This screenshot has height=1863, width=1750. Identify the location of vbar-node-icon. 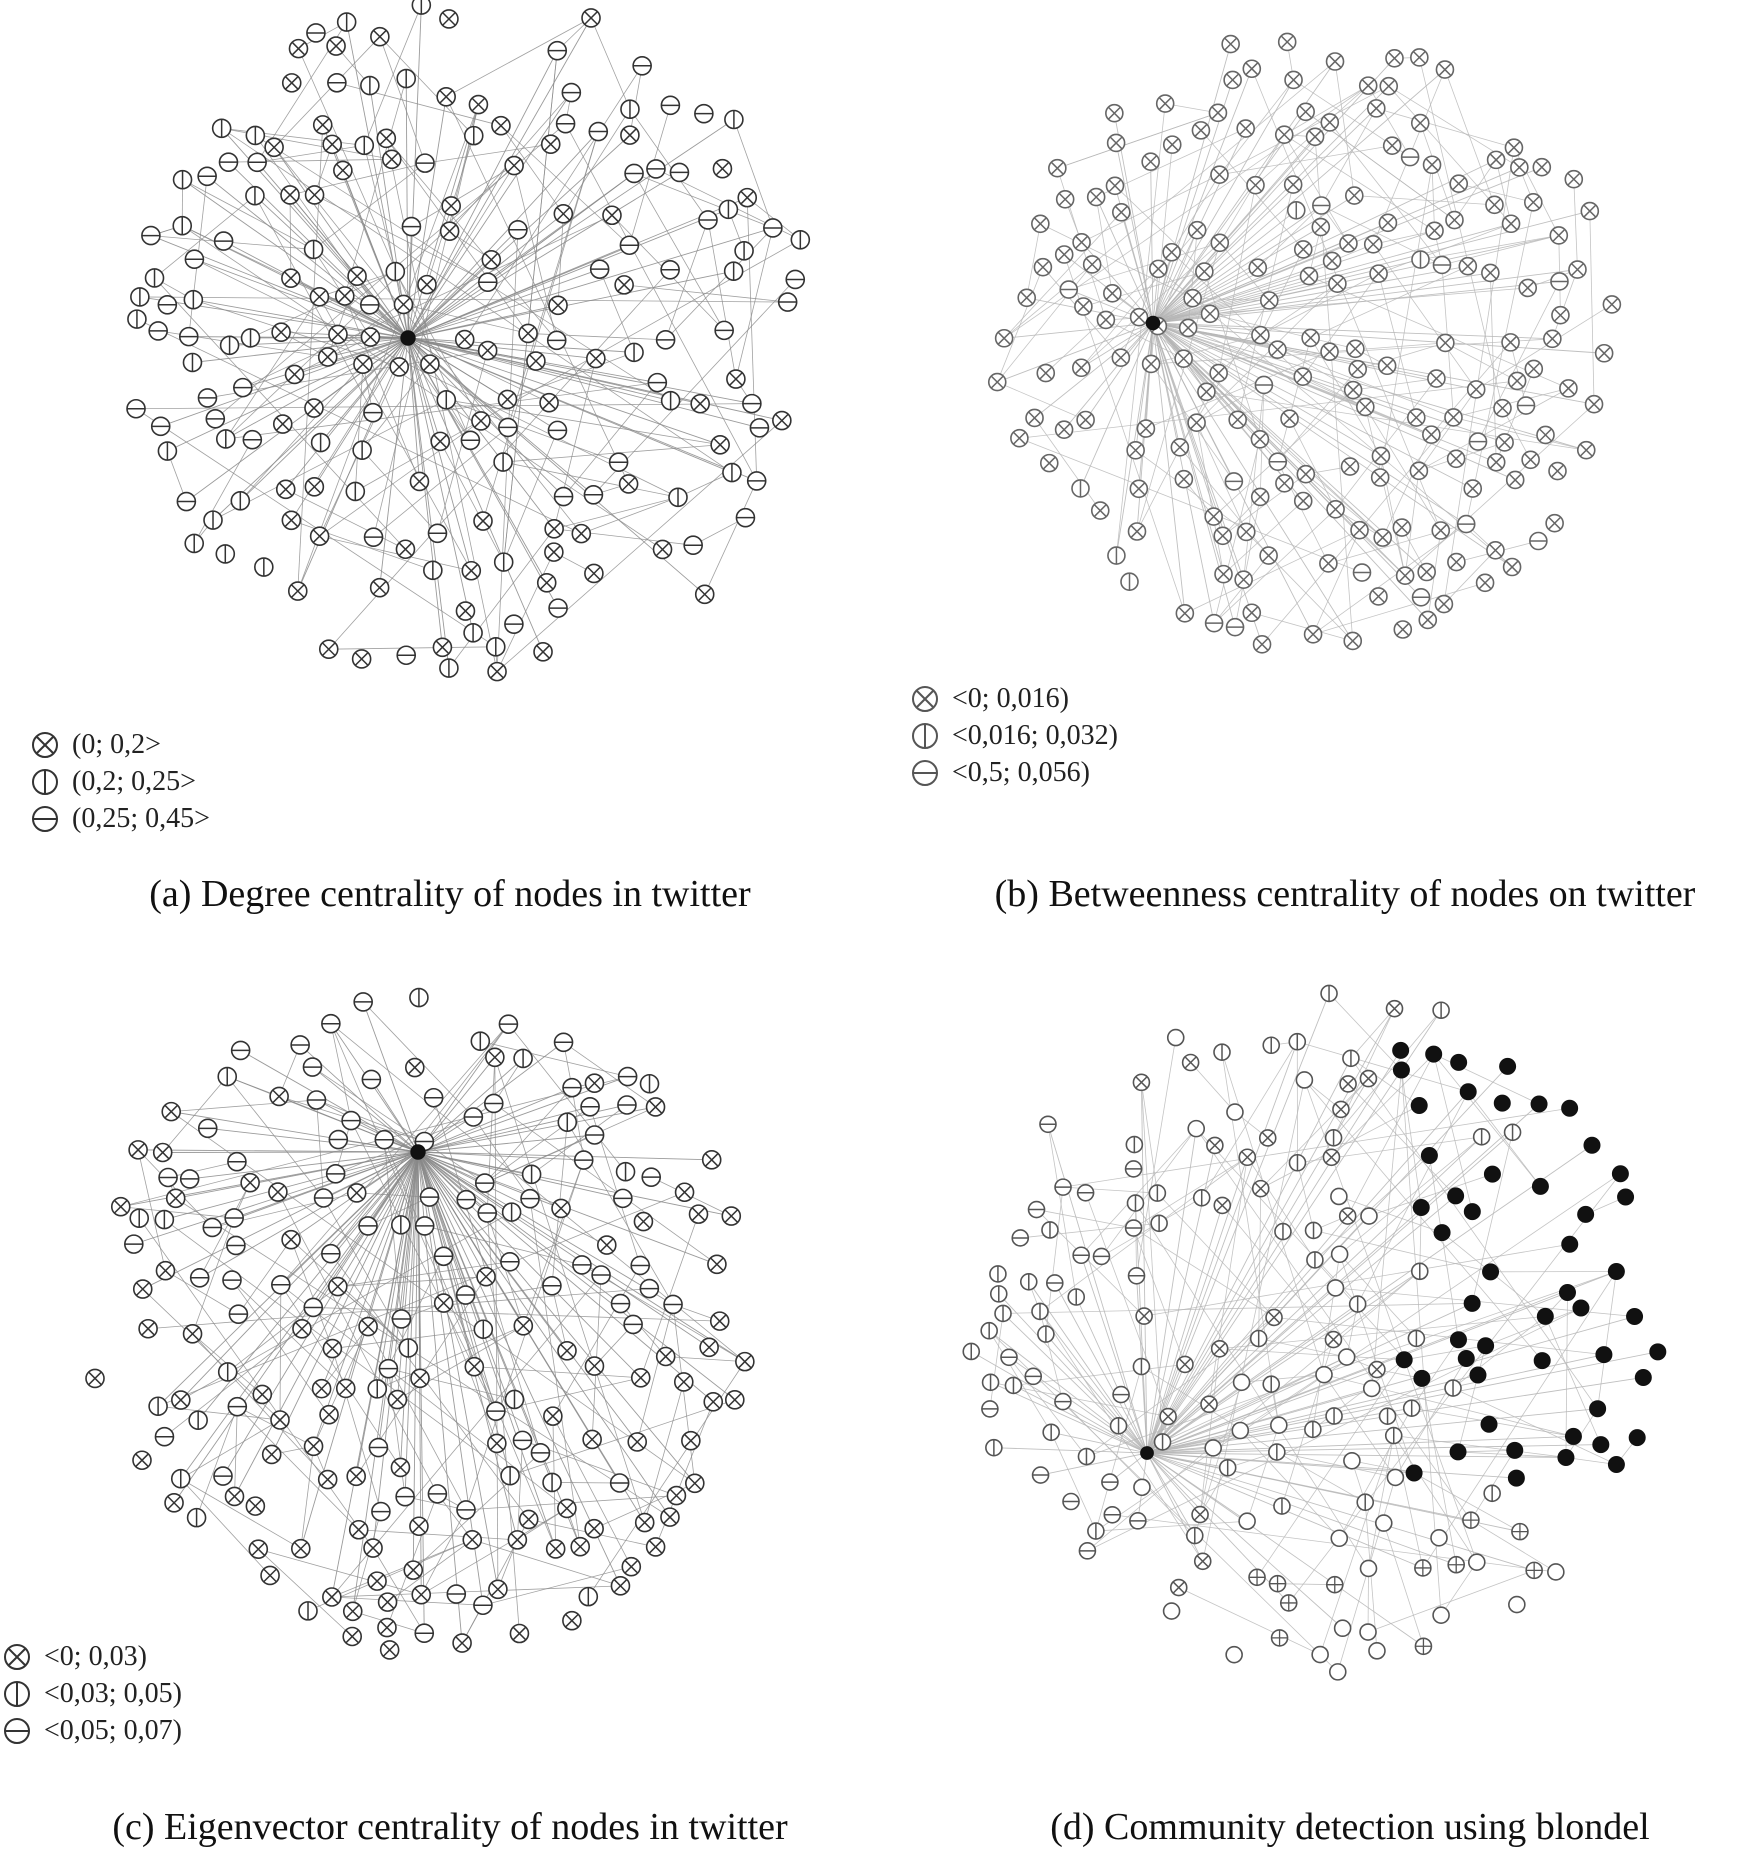
(925, 735).